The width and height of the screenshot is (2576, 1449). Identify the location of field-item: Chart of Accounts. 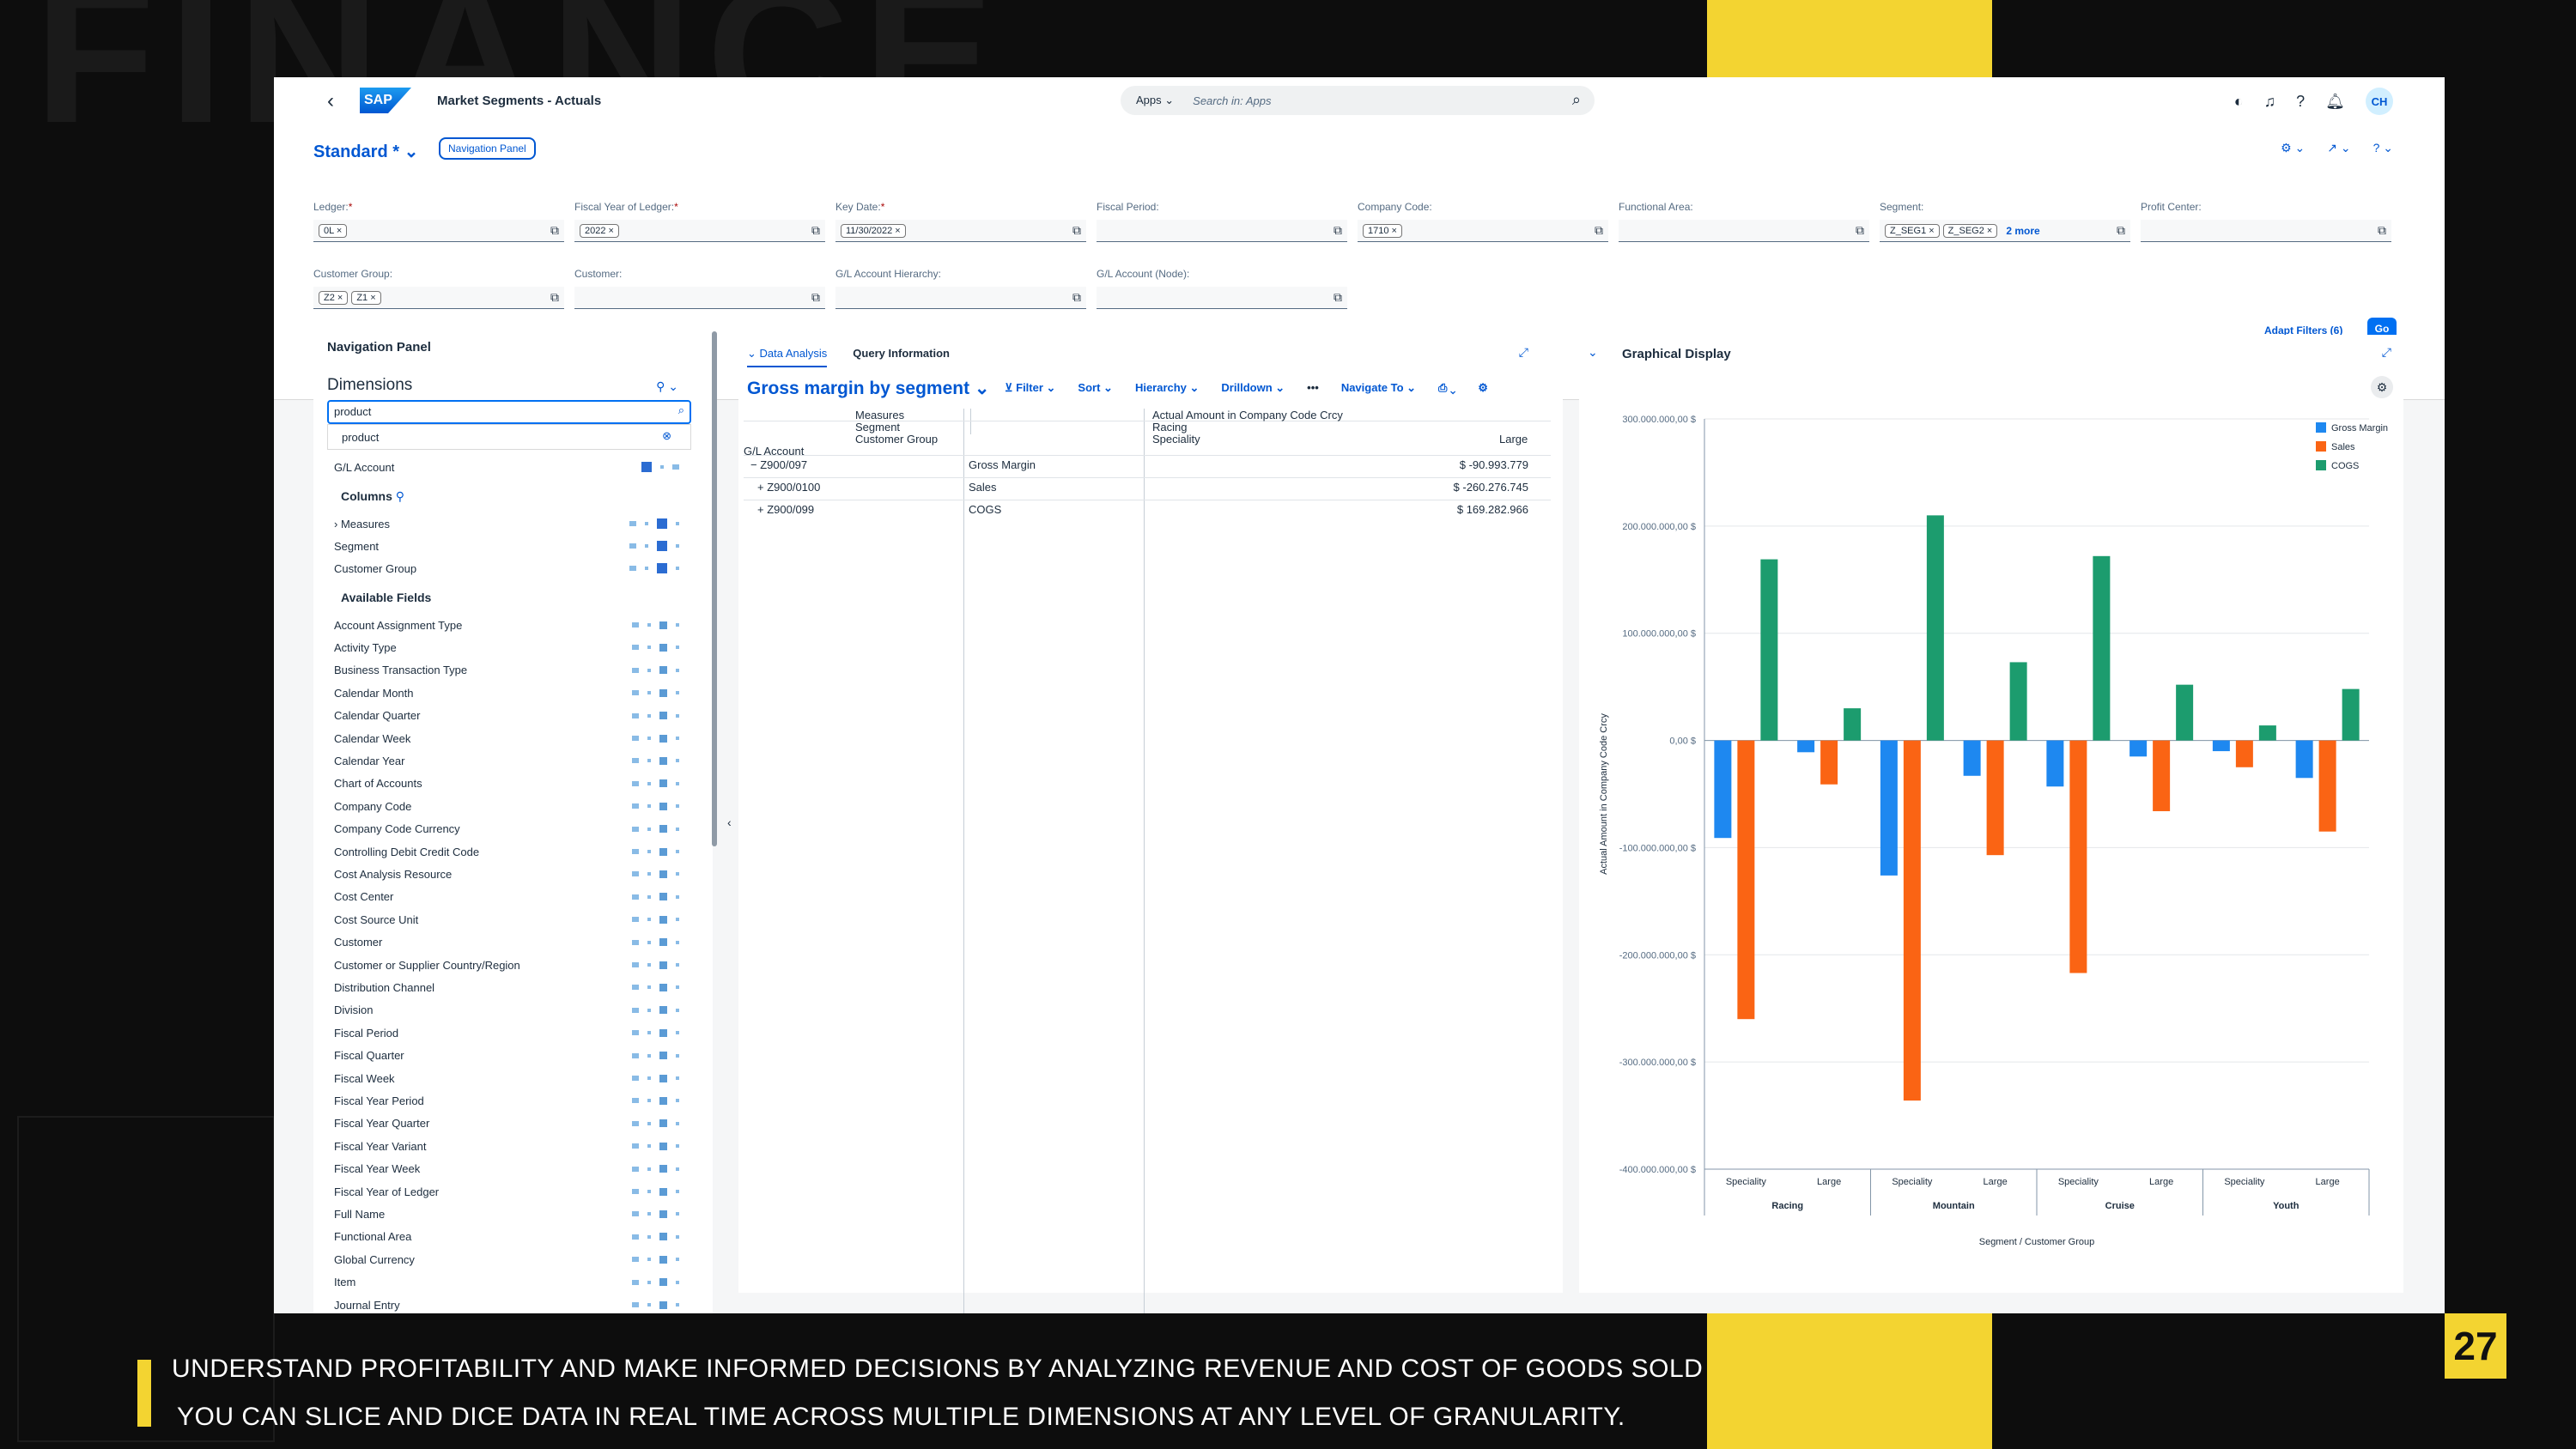
(514, 783).